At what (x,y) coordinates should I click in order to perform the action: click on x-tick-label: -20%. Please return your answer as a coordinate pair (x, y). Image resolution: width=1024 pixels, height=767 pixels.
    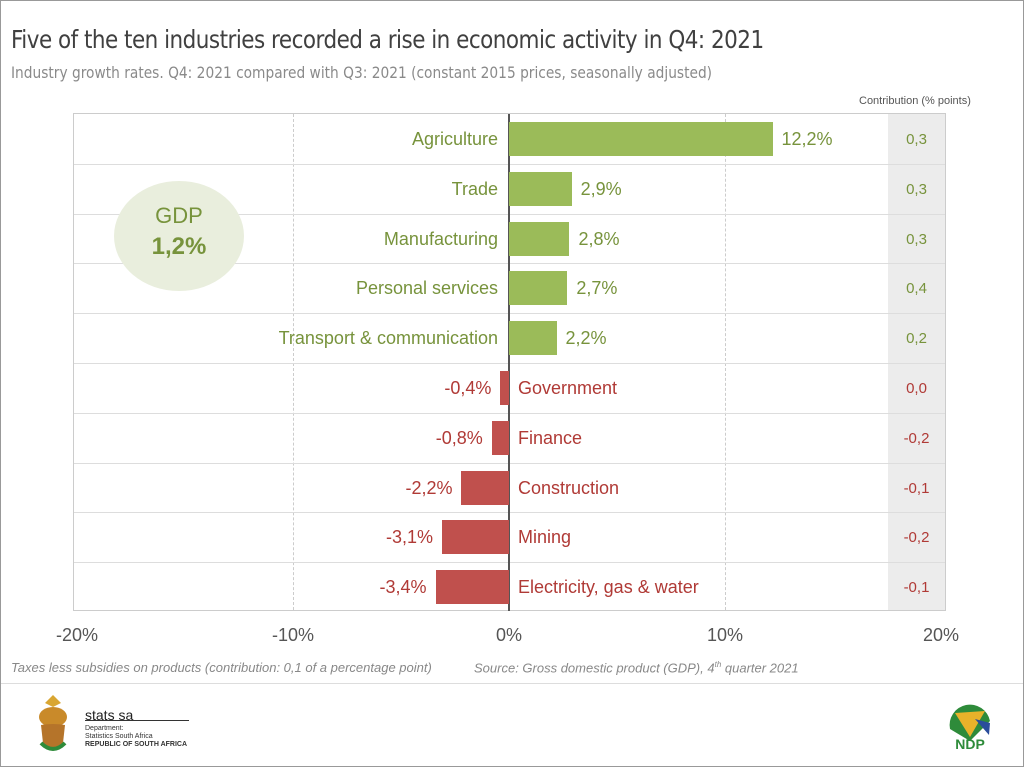
    Looking at the image, I should click on (77, 635).